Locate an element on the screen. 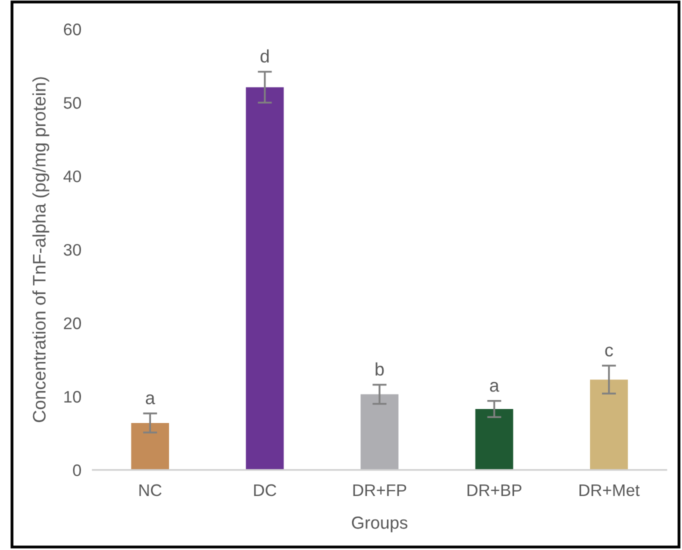 The image size is (682, 550). y-tick-label: 50 is located at coordinates (72, 103).